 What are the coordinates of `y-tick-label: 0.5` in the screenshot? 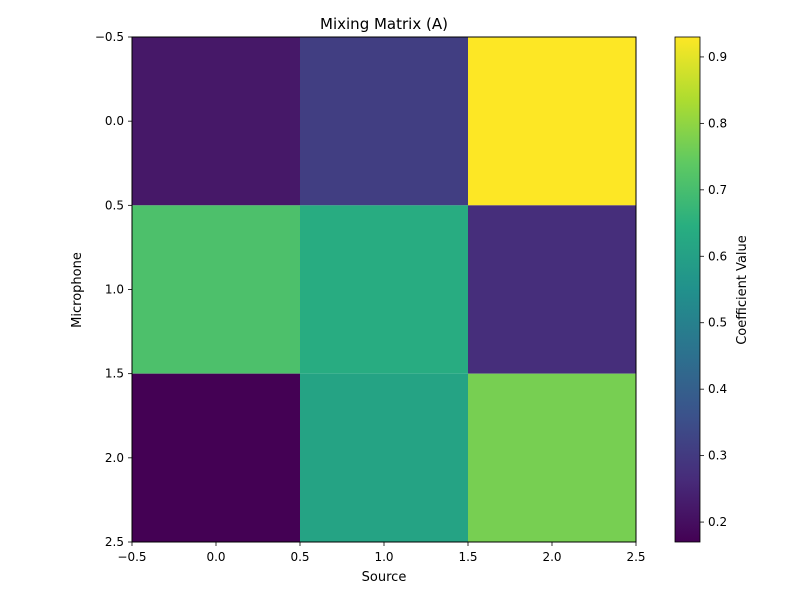 It's located at (114, 205).